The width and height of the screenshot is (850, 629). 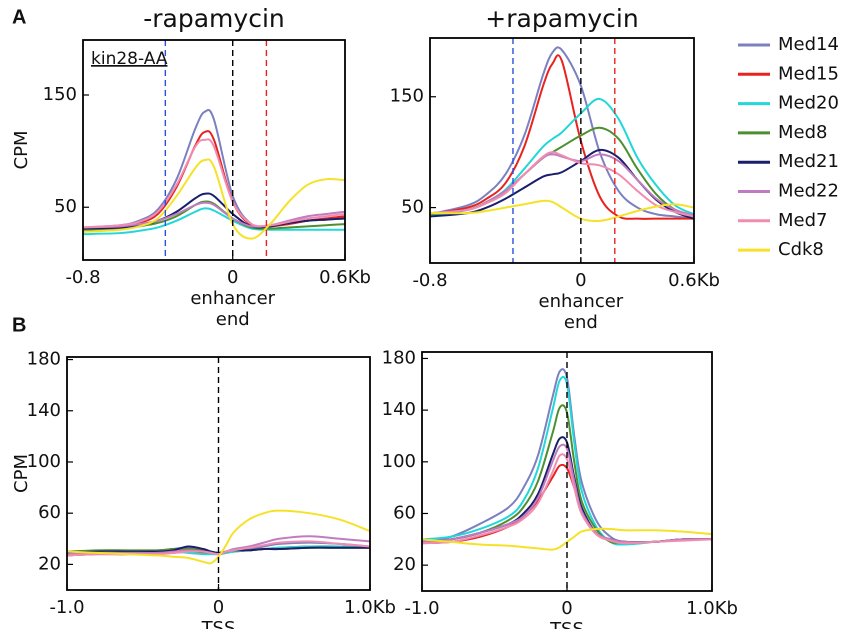 What do you see at coordinates (561, 18) in the screenshot?
I see `chart-title: +rapamycin` at bounding box center [561, 18].